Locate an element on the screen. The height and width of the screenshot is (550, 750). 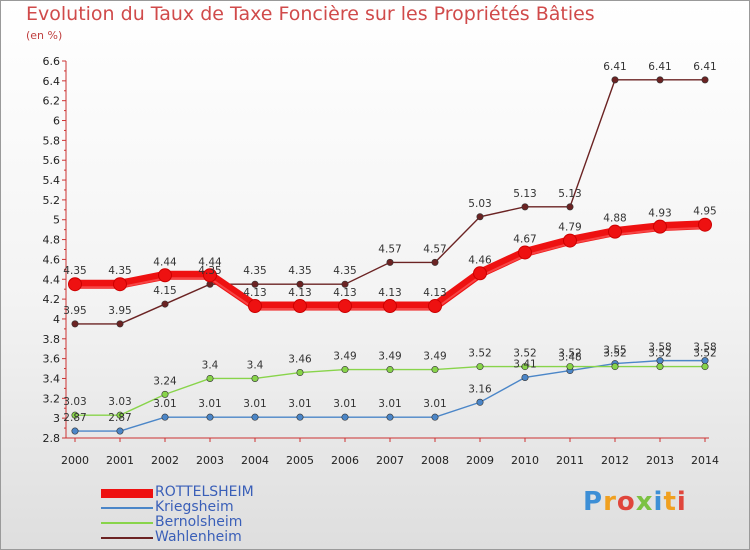
y-tick-label: 5 is located at coordinates (56, 220).